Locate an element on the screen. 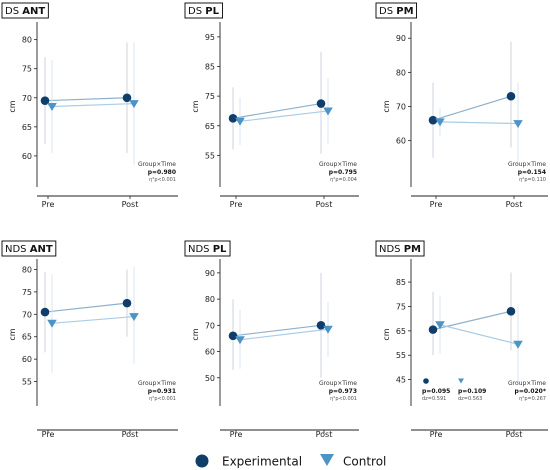 The width and height of the screenshot is (550, 470). legend: Experimental Control is located at coordinates (290, 461).